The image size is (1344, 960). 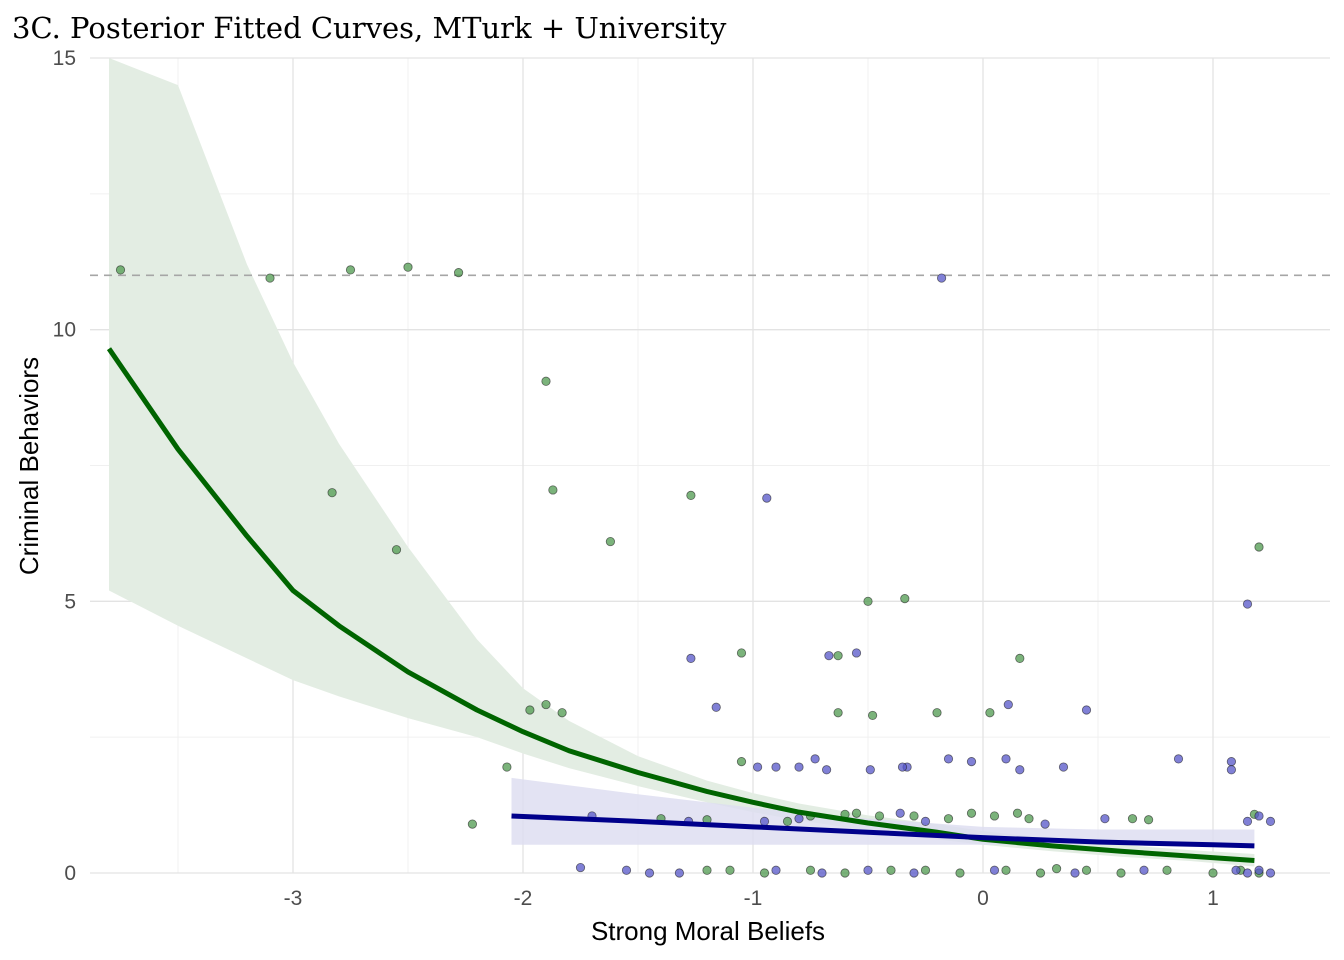 What do you see at coordinates (983, 898) in the screenshot?
I see `x-tick-label: 0` at bounding box center [983, 898].